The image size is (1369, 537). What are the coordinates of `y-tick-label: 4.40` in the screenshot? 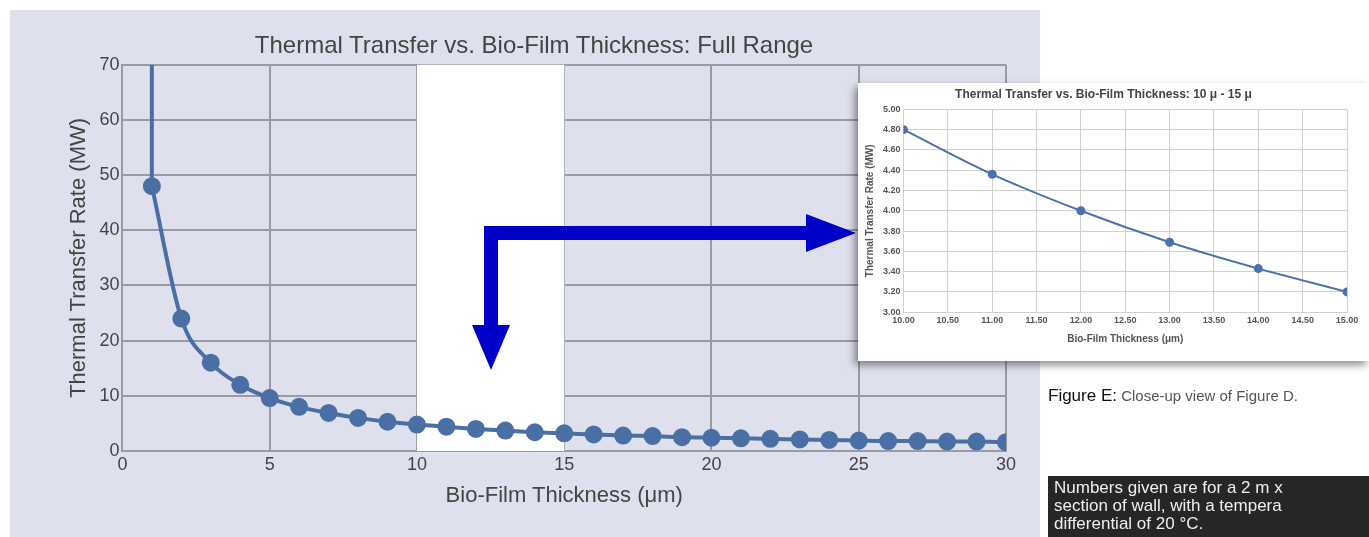 It's located at (891, 169).